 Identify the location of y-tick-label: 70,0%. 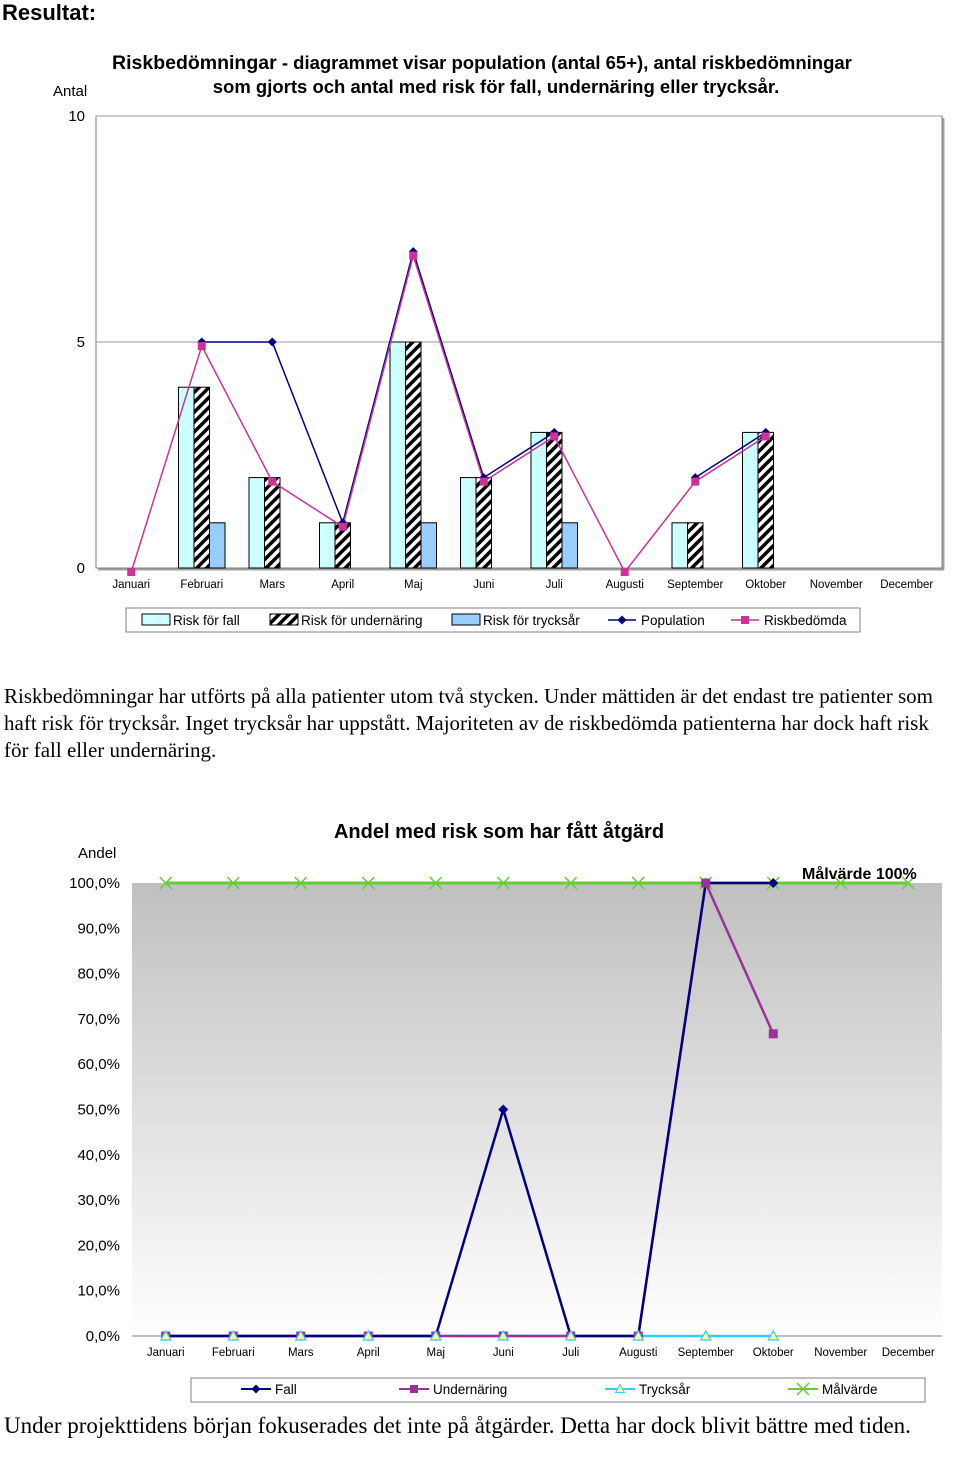
(98, 1019).